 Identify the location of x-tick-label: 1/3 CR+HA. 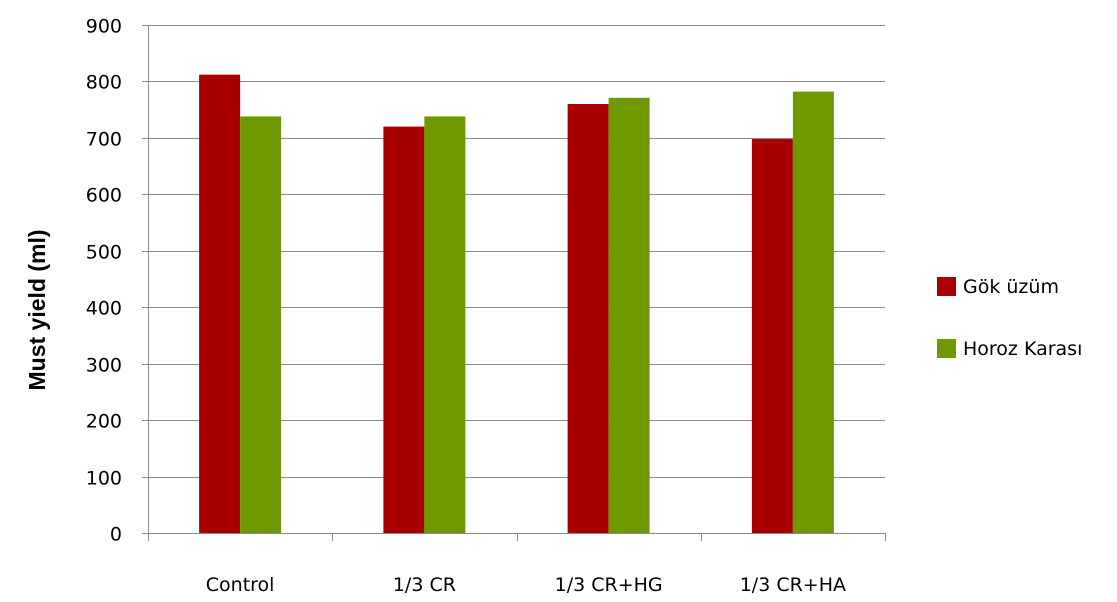
(793, 585).